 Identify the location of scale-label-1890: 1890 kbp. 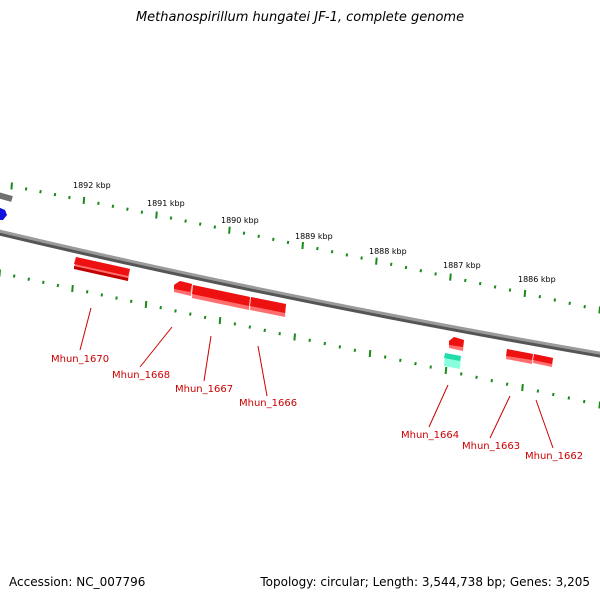
(240, 220).